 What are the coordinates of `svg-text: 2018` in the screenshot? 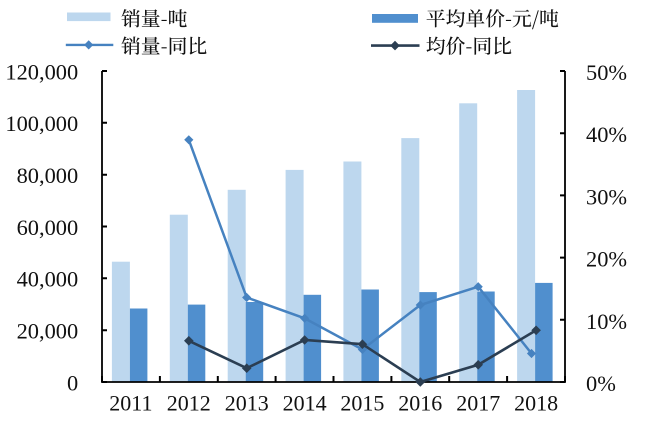 It's located at (536, 403).